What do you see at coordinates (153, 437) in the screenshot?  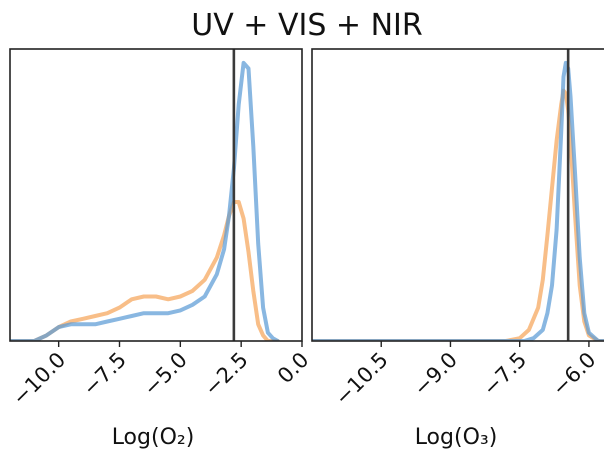 I see `x-axis-label: Log(O₂)` at bounding box center [153, 437].